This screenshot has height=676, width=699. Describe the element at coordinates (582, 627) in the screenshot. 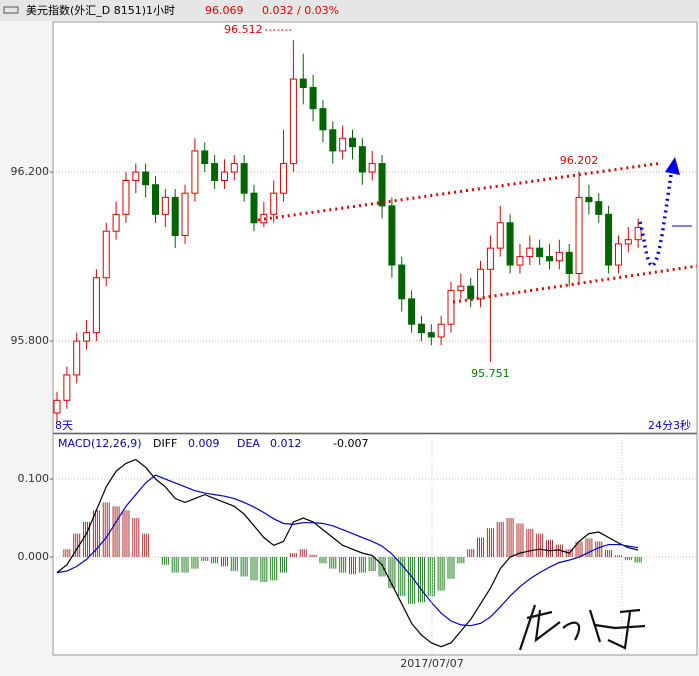

I see `signature` at that location.